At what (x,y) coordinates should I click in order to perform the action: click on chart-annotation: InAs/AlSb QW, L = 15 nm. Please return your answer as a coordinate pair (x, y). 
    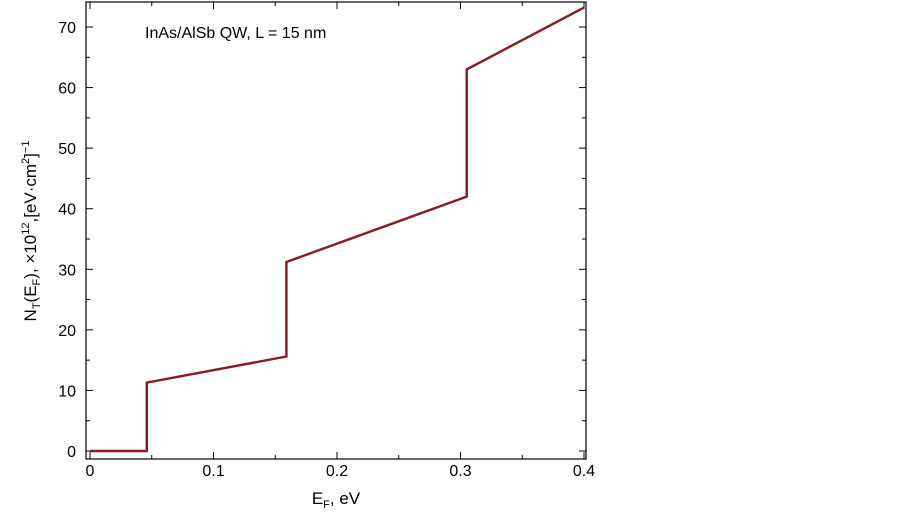
    Looking at the image, I should click on (235, 33).